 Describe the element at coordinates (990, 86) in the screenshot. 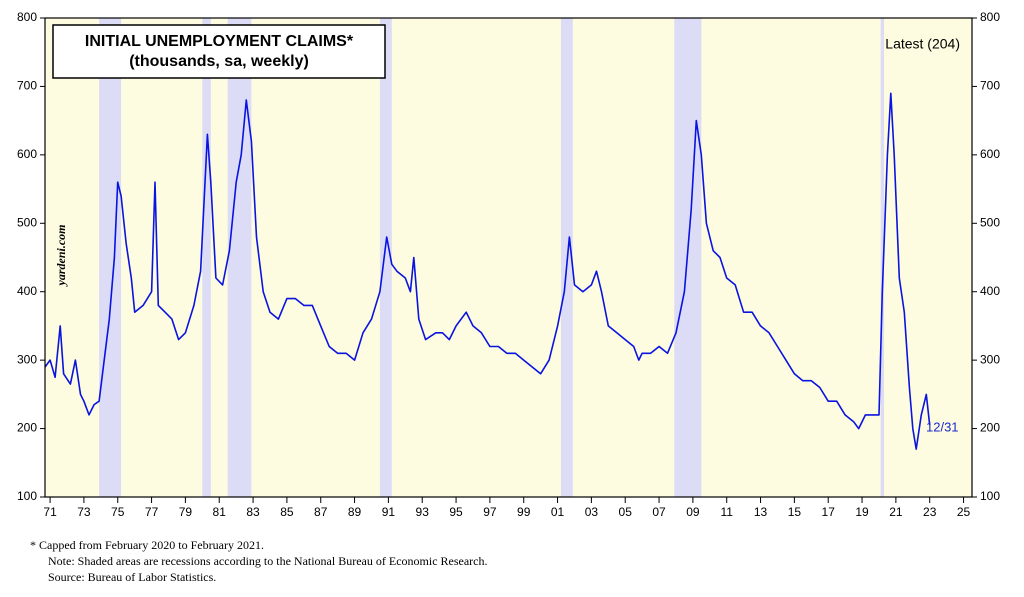

I see `y2-tick-label: 700` at that location.